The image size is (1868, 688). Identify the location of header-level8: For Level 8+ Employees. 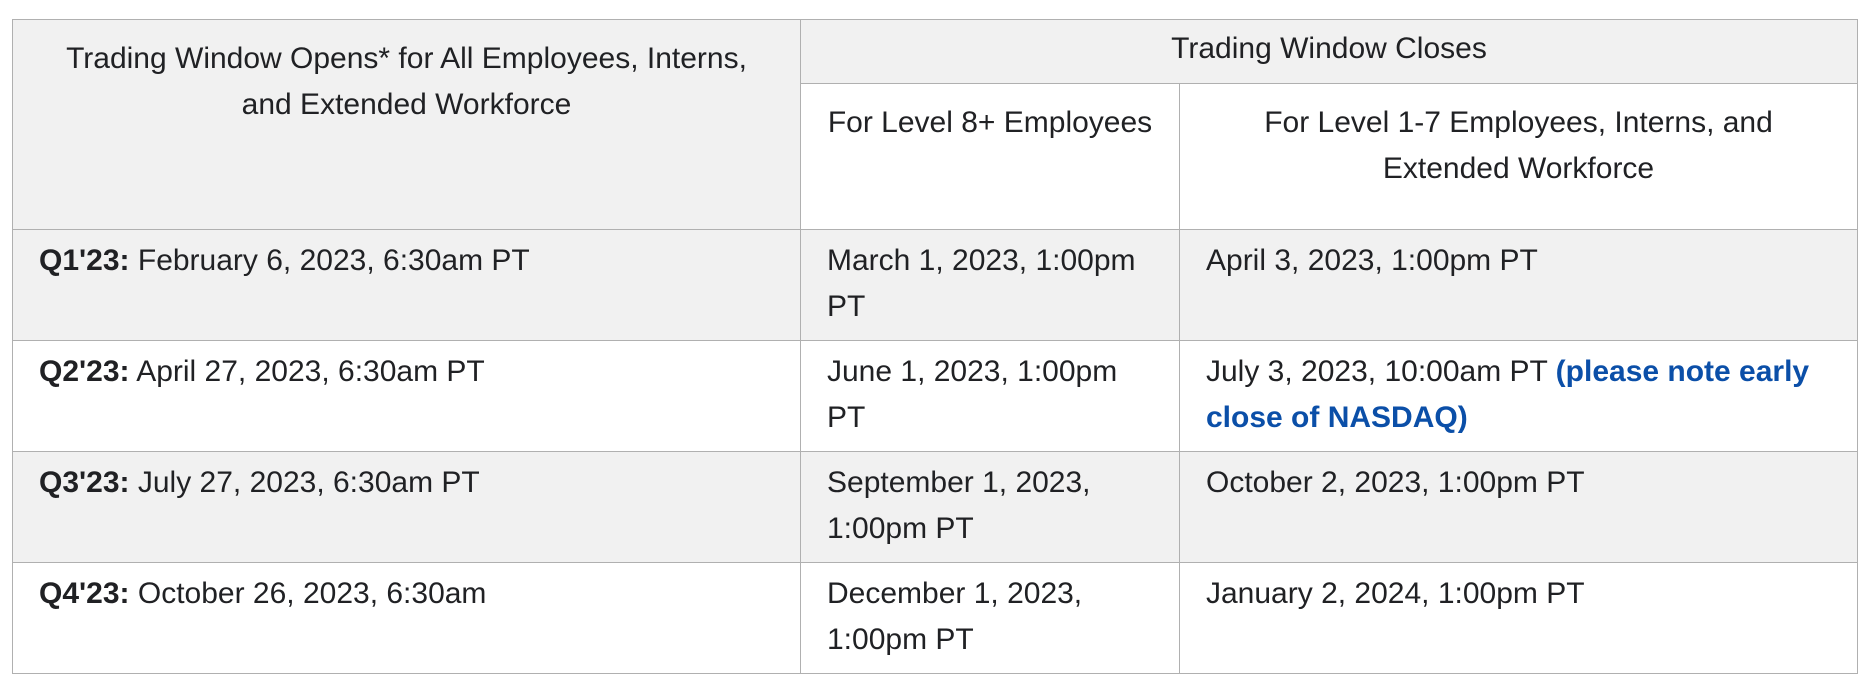
(990, 156).